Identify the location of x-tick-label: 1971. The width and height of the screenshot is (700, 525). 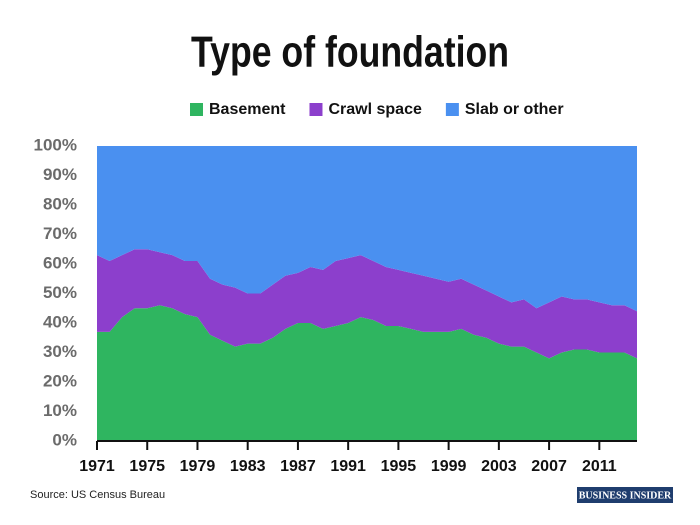
(97, 466).